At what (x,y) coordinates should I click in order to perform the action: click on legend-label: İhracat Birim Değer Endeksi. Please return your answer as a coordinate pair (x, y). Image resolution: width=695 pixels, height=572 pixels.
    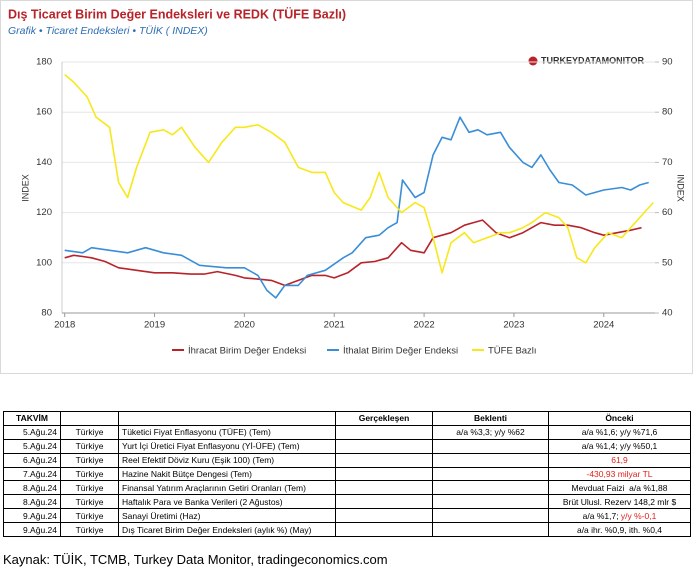
    Looking at the image, I should click on (247, 351).